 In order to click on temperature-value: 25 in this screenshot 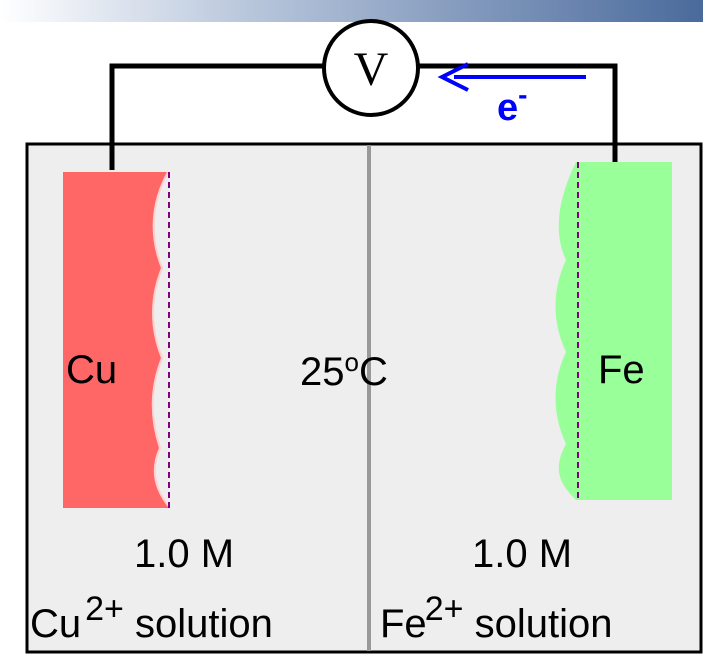, I will do `click(322, 372)`.